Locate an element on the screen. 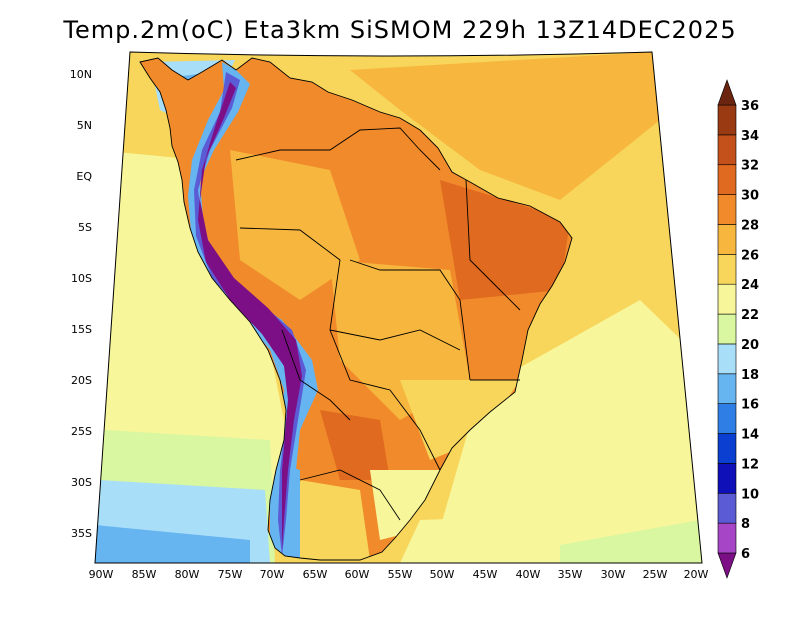 The width and height of the screenshot is (800, 618). colorbar-label: 8 is located at coordinates (745, 524).